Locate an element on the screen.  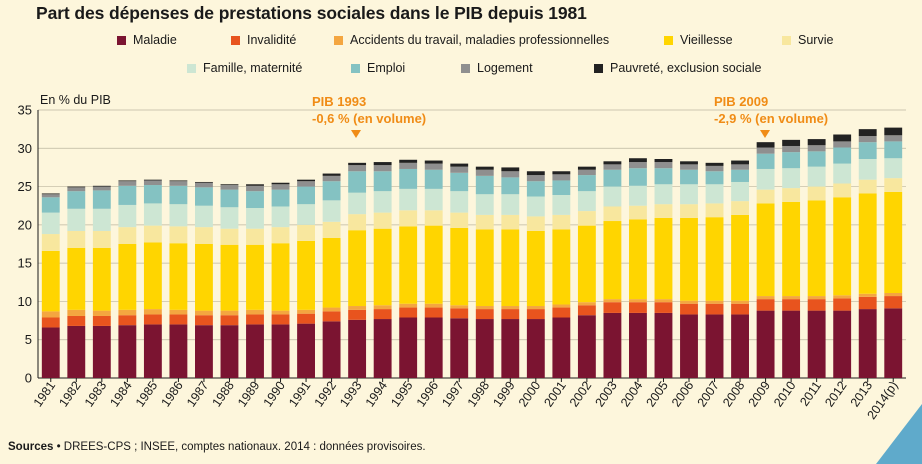
x-tick-label: 2006 is located at coordinates (682, 394).